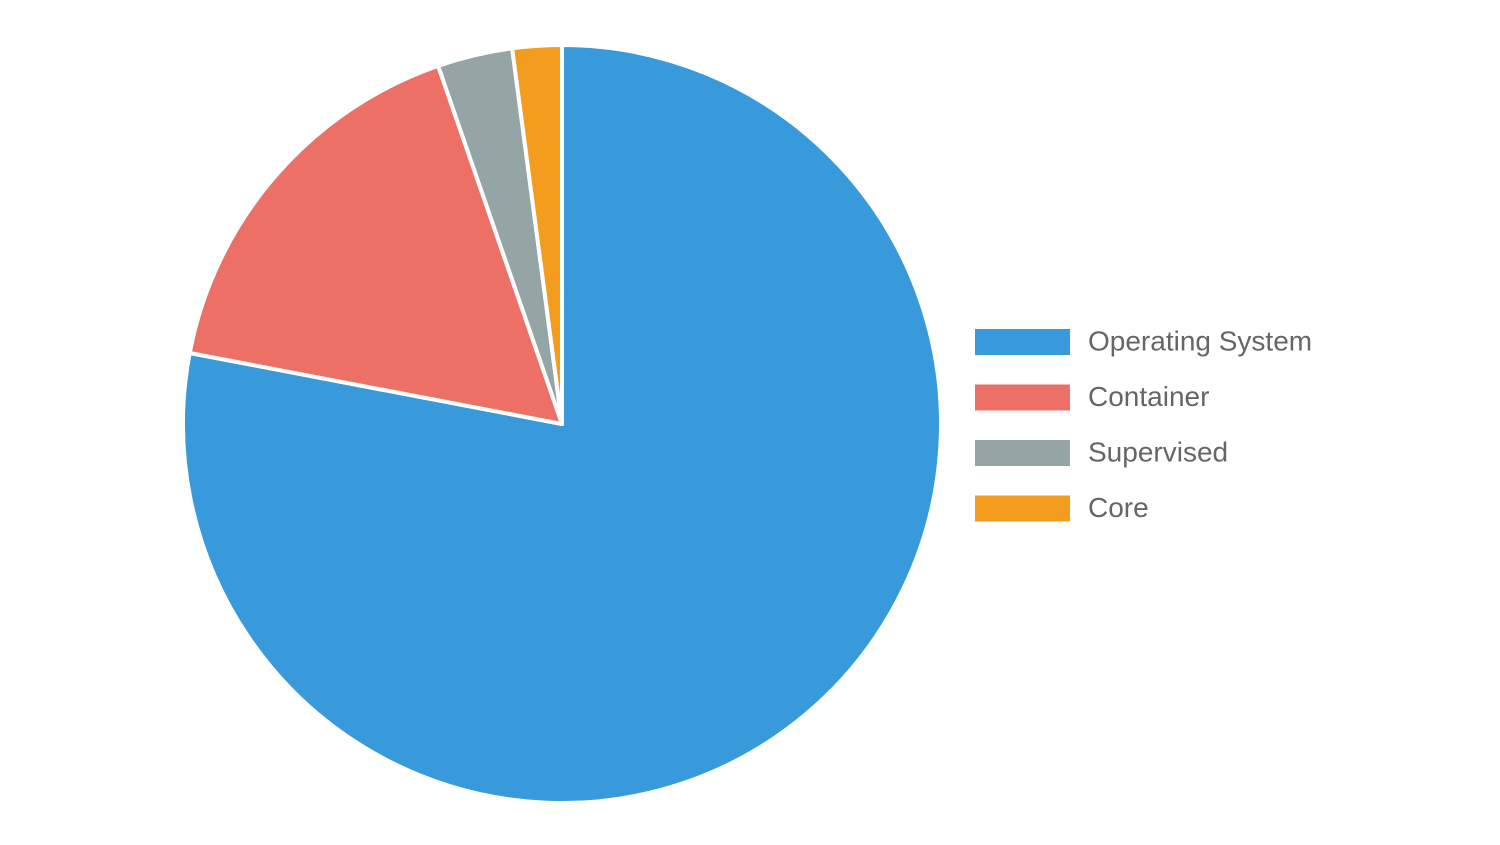  What do you see at coordinates (537, 234) in the screenshot?
I see `pie-slice` at bounding box center [537, 234].